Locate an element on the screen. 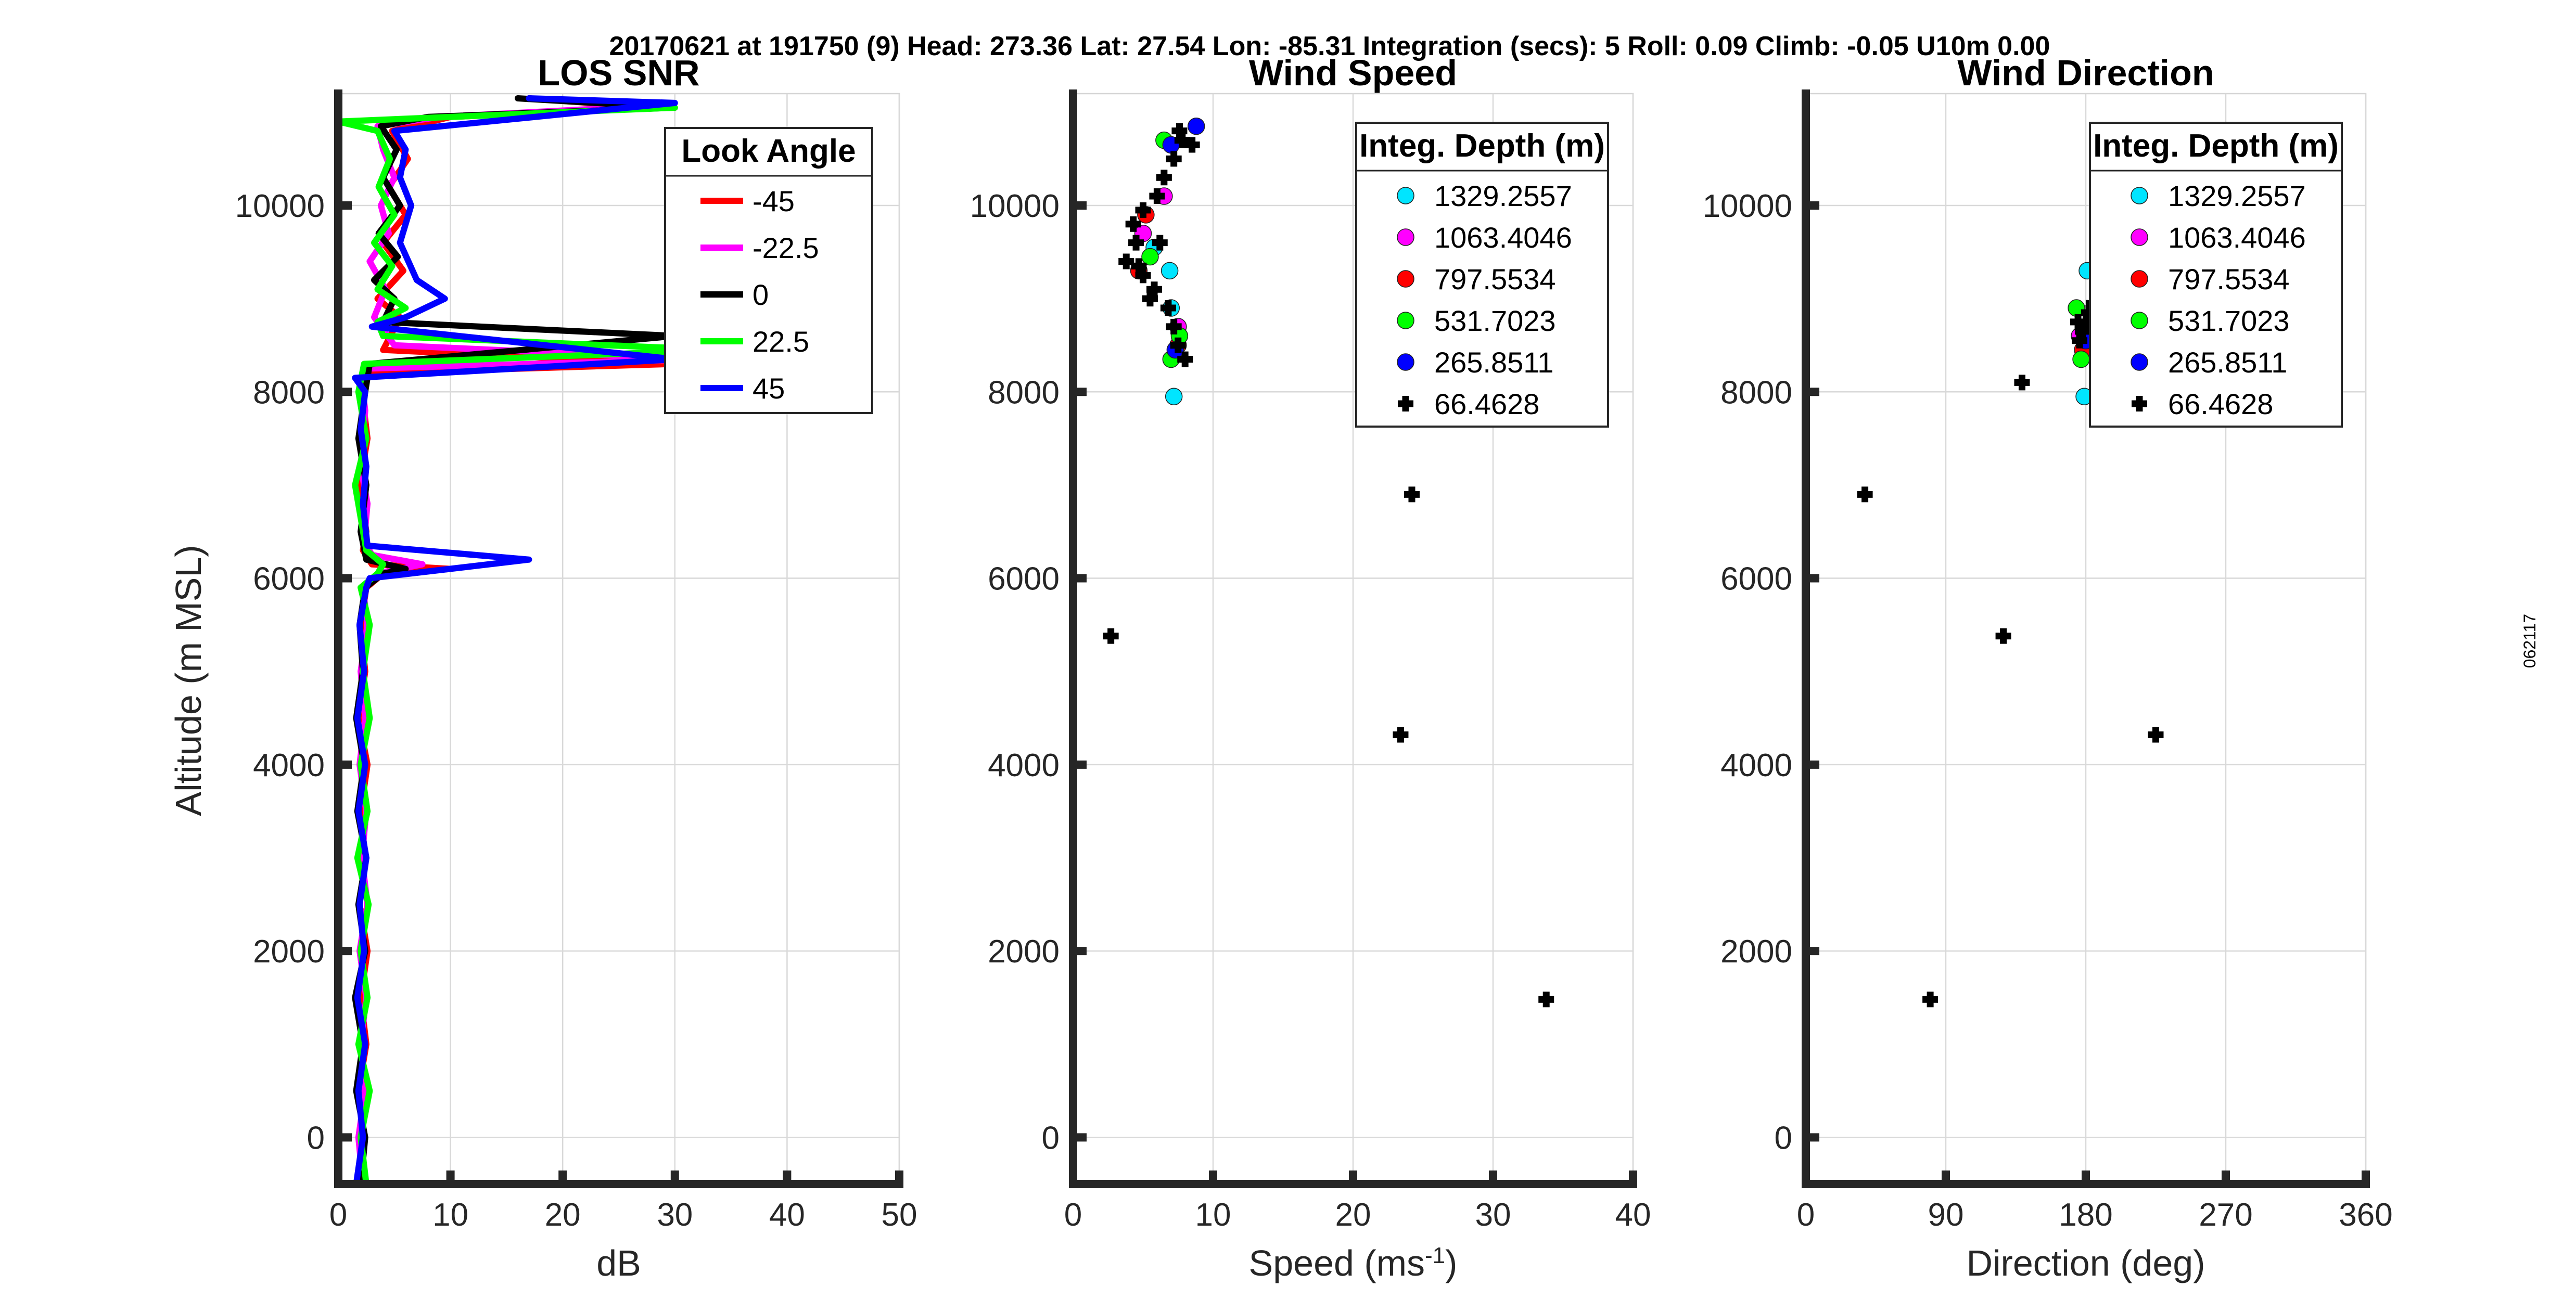 This screenshot has width=2576, height=1312. los-snr-legend-entry: -45 is located at coordinates (774, 201).